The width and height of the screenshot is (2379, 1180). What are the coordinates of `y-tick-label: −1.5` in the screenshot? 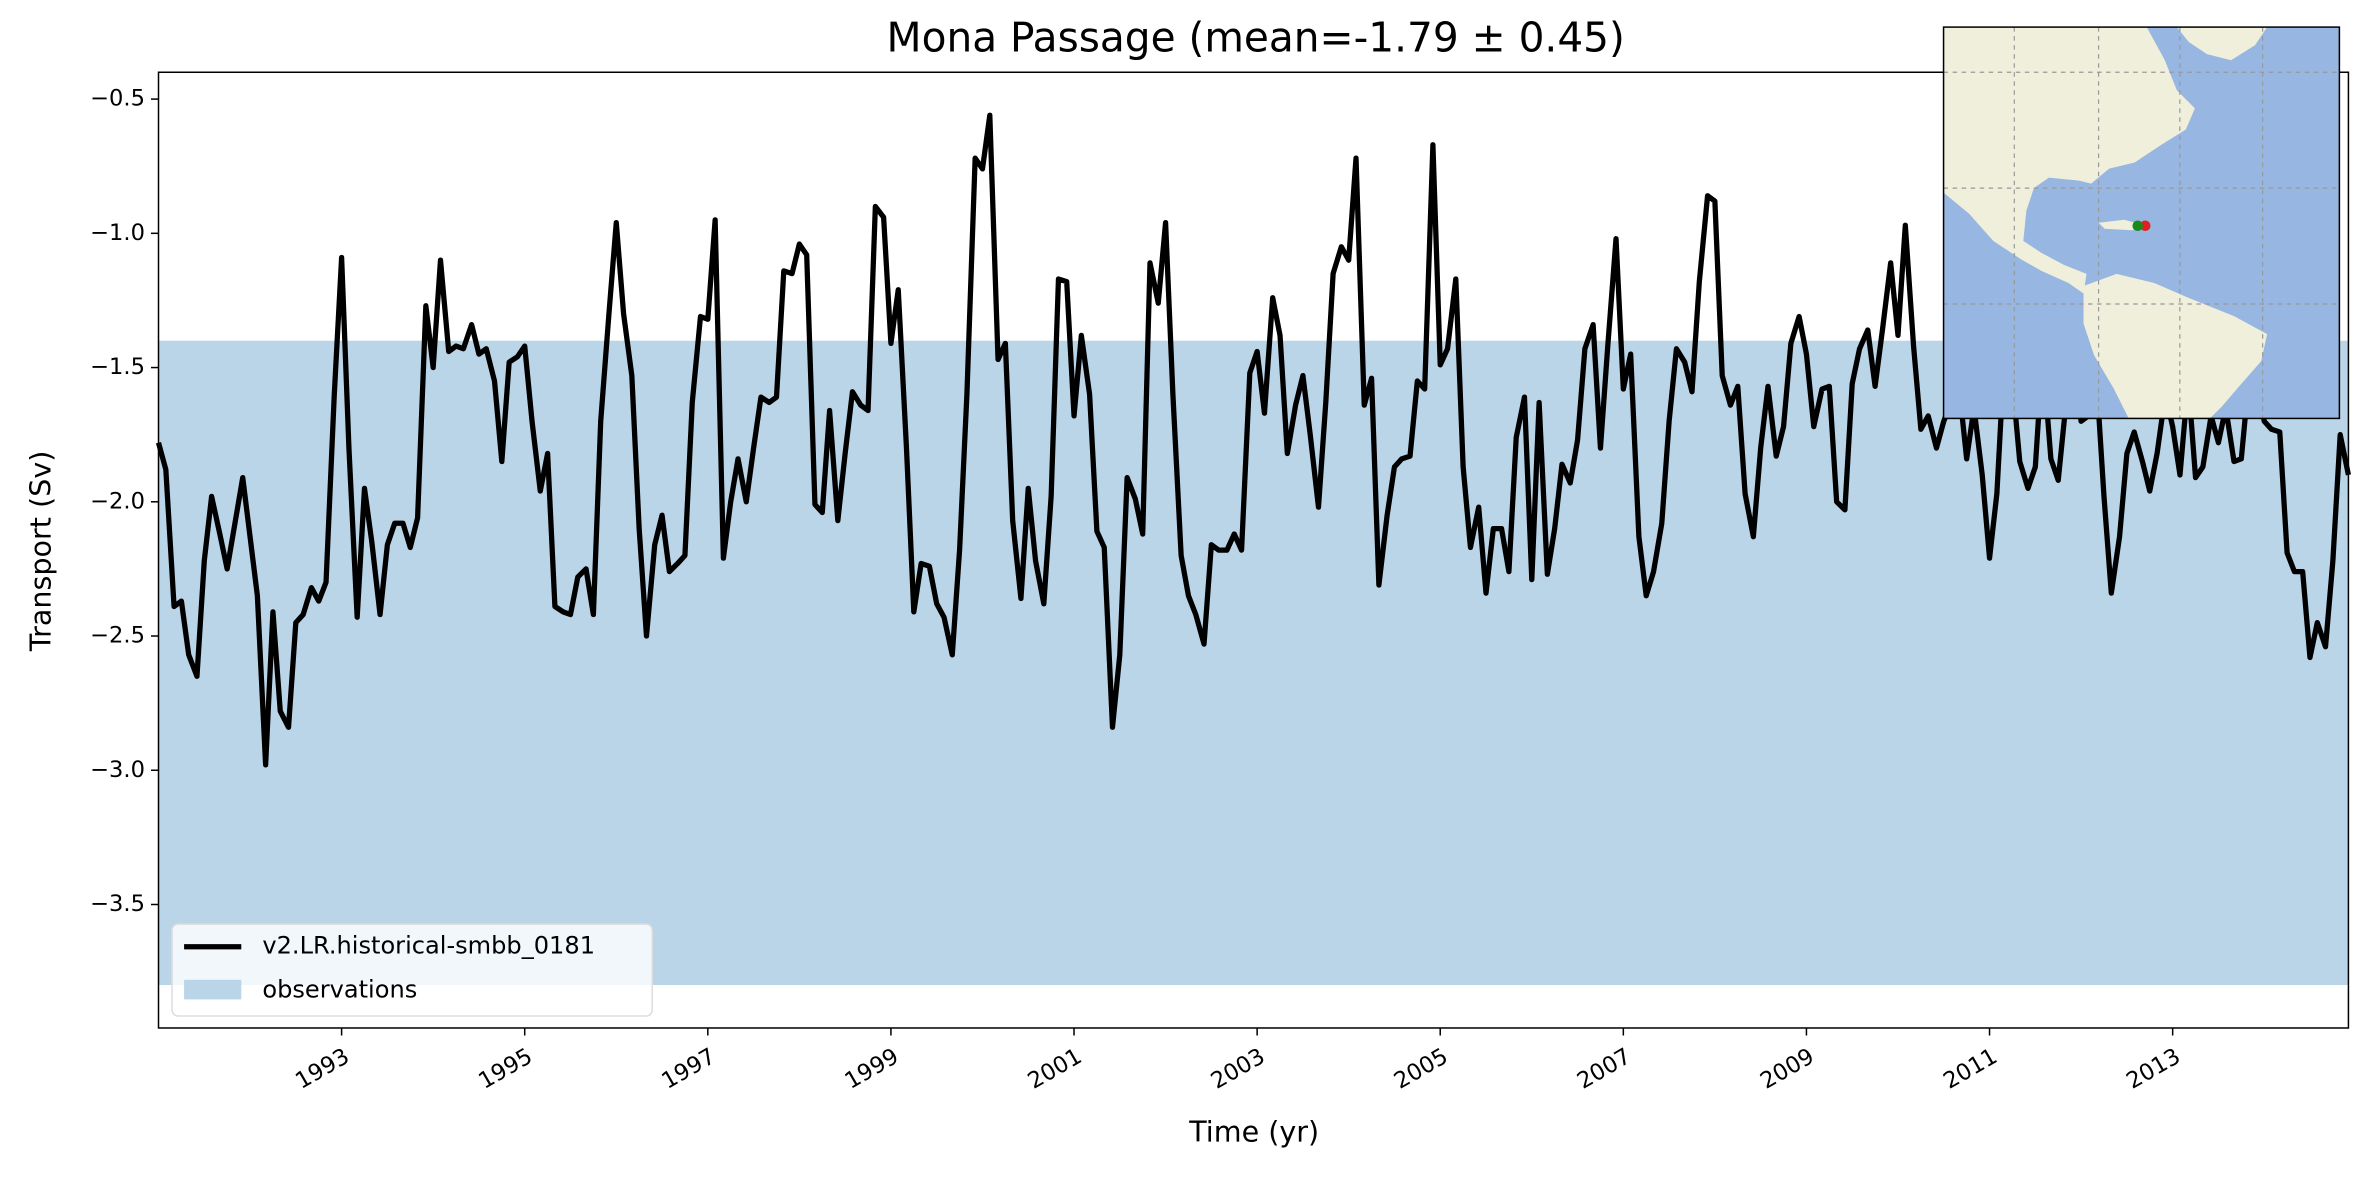 It's located at (117, 367).